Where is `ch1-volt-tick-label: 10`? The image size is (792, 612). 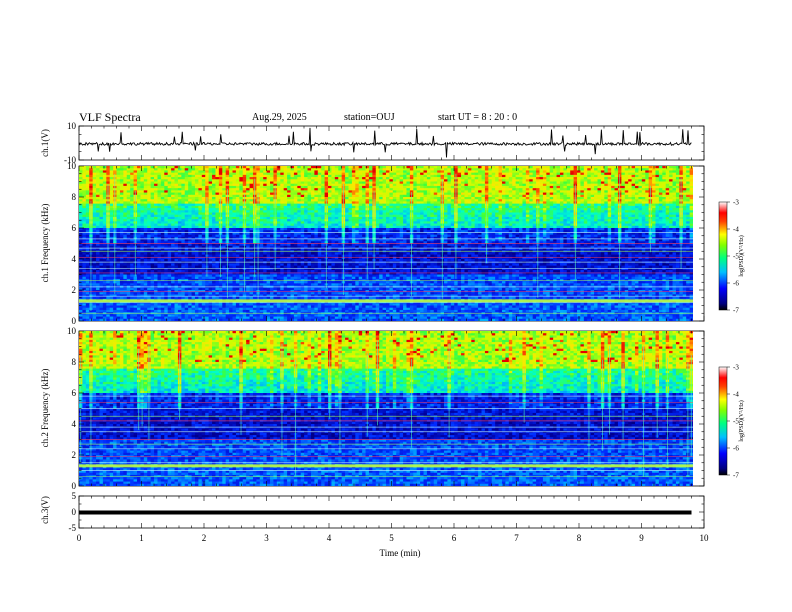
ch1-volt-tick-label: 10 is located at coordinates (72, 126).